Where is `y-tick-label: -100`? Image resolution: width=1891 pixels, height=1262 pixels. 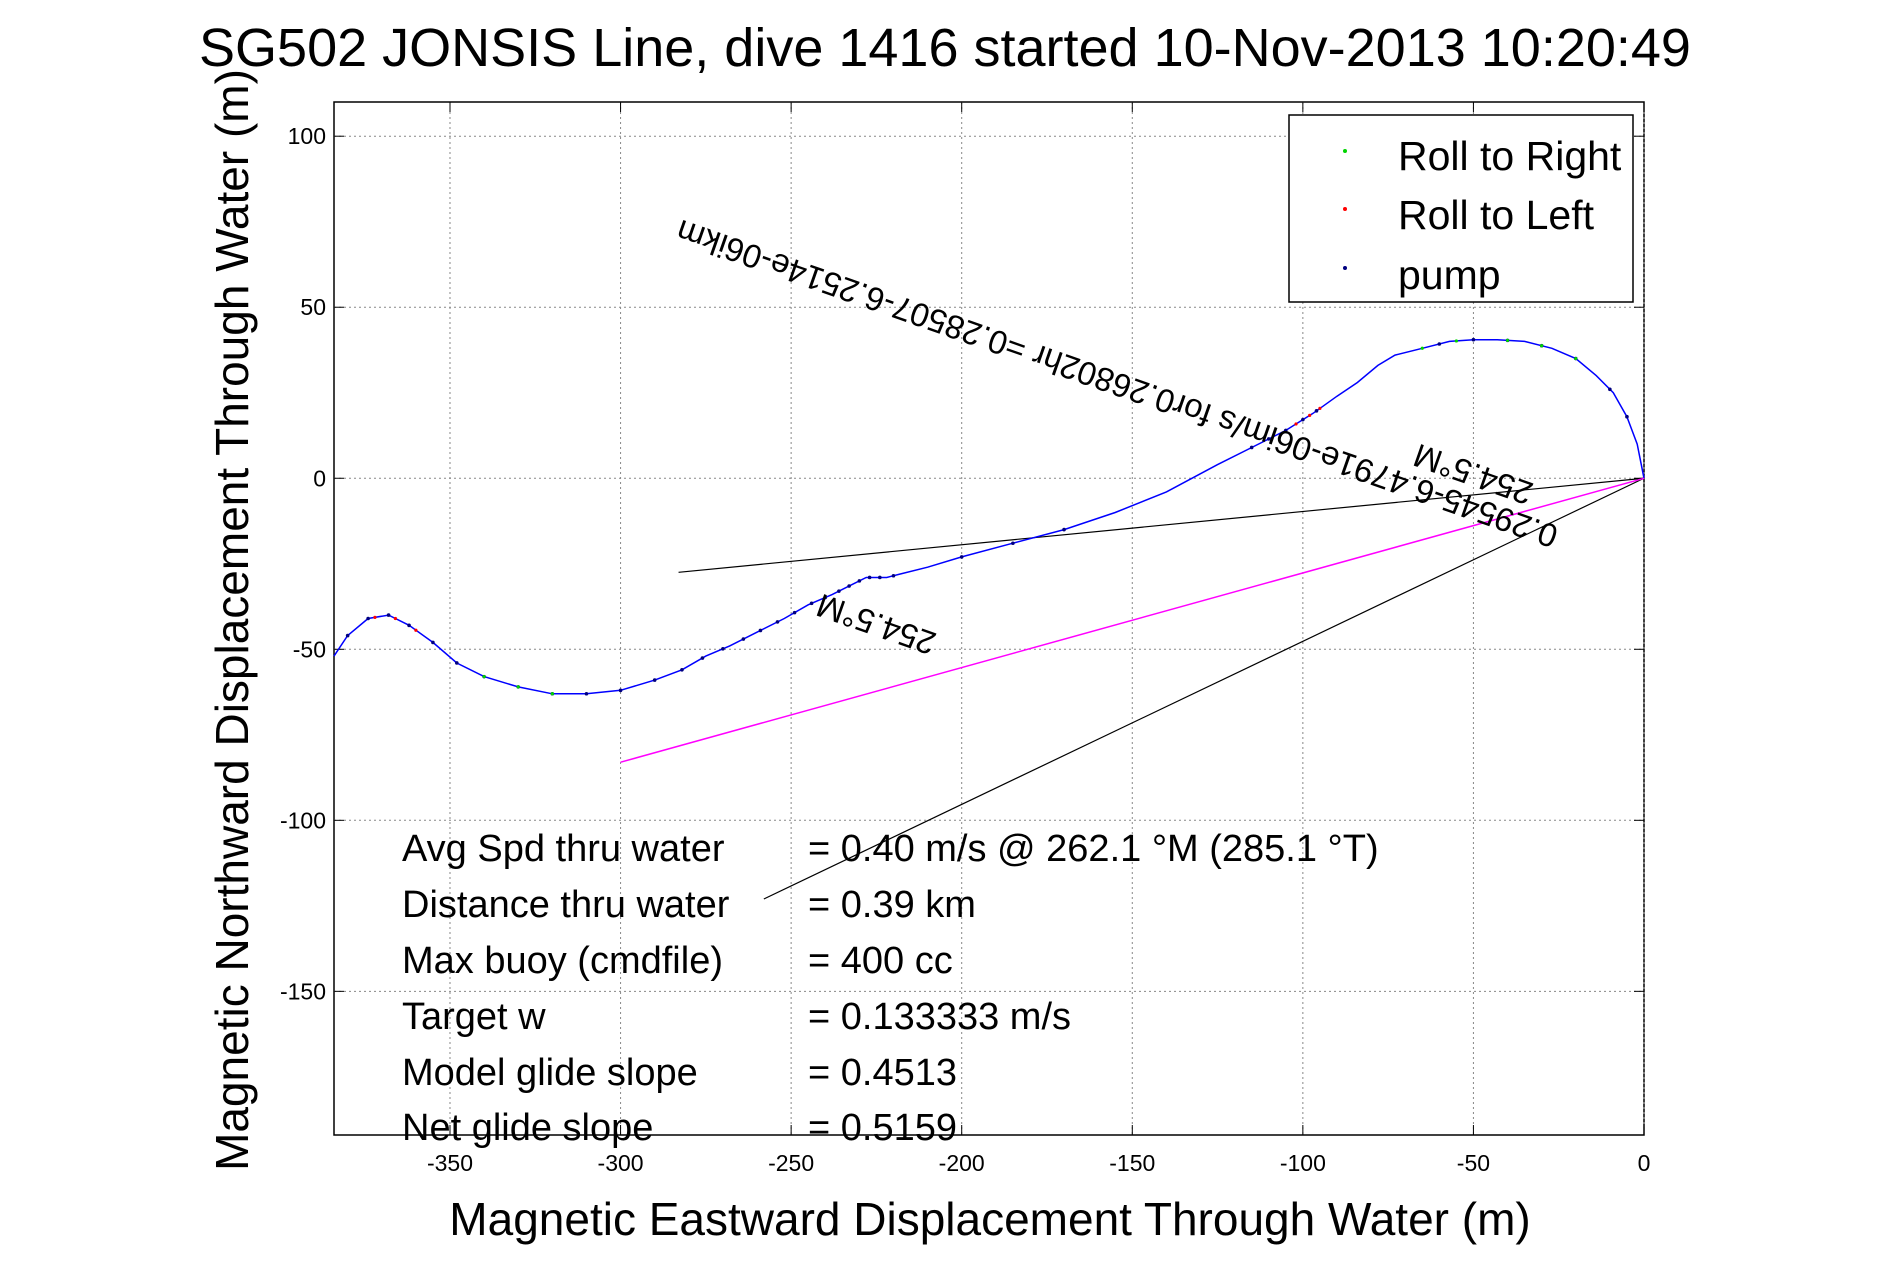 y-tick-label: -100 is located at coordinates (303, 820).